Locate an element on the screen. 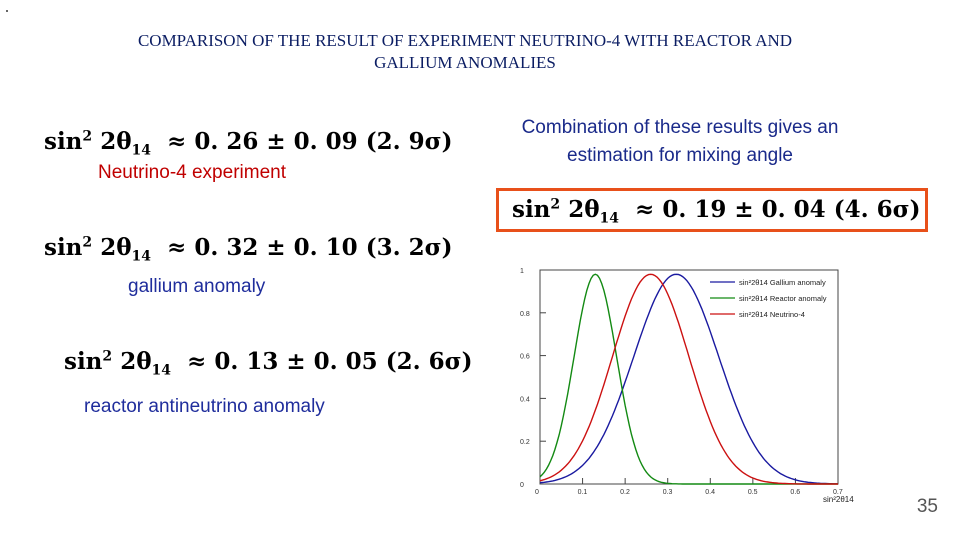  y-tick-label: 0.6 is located at coordinates (525, 357).